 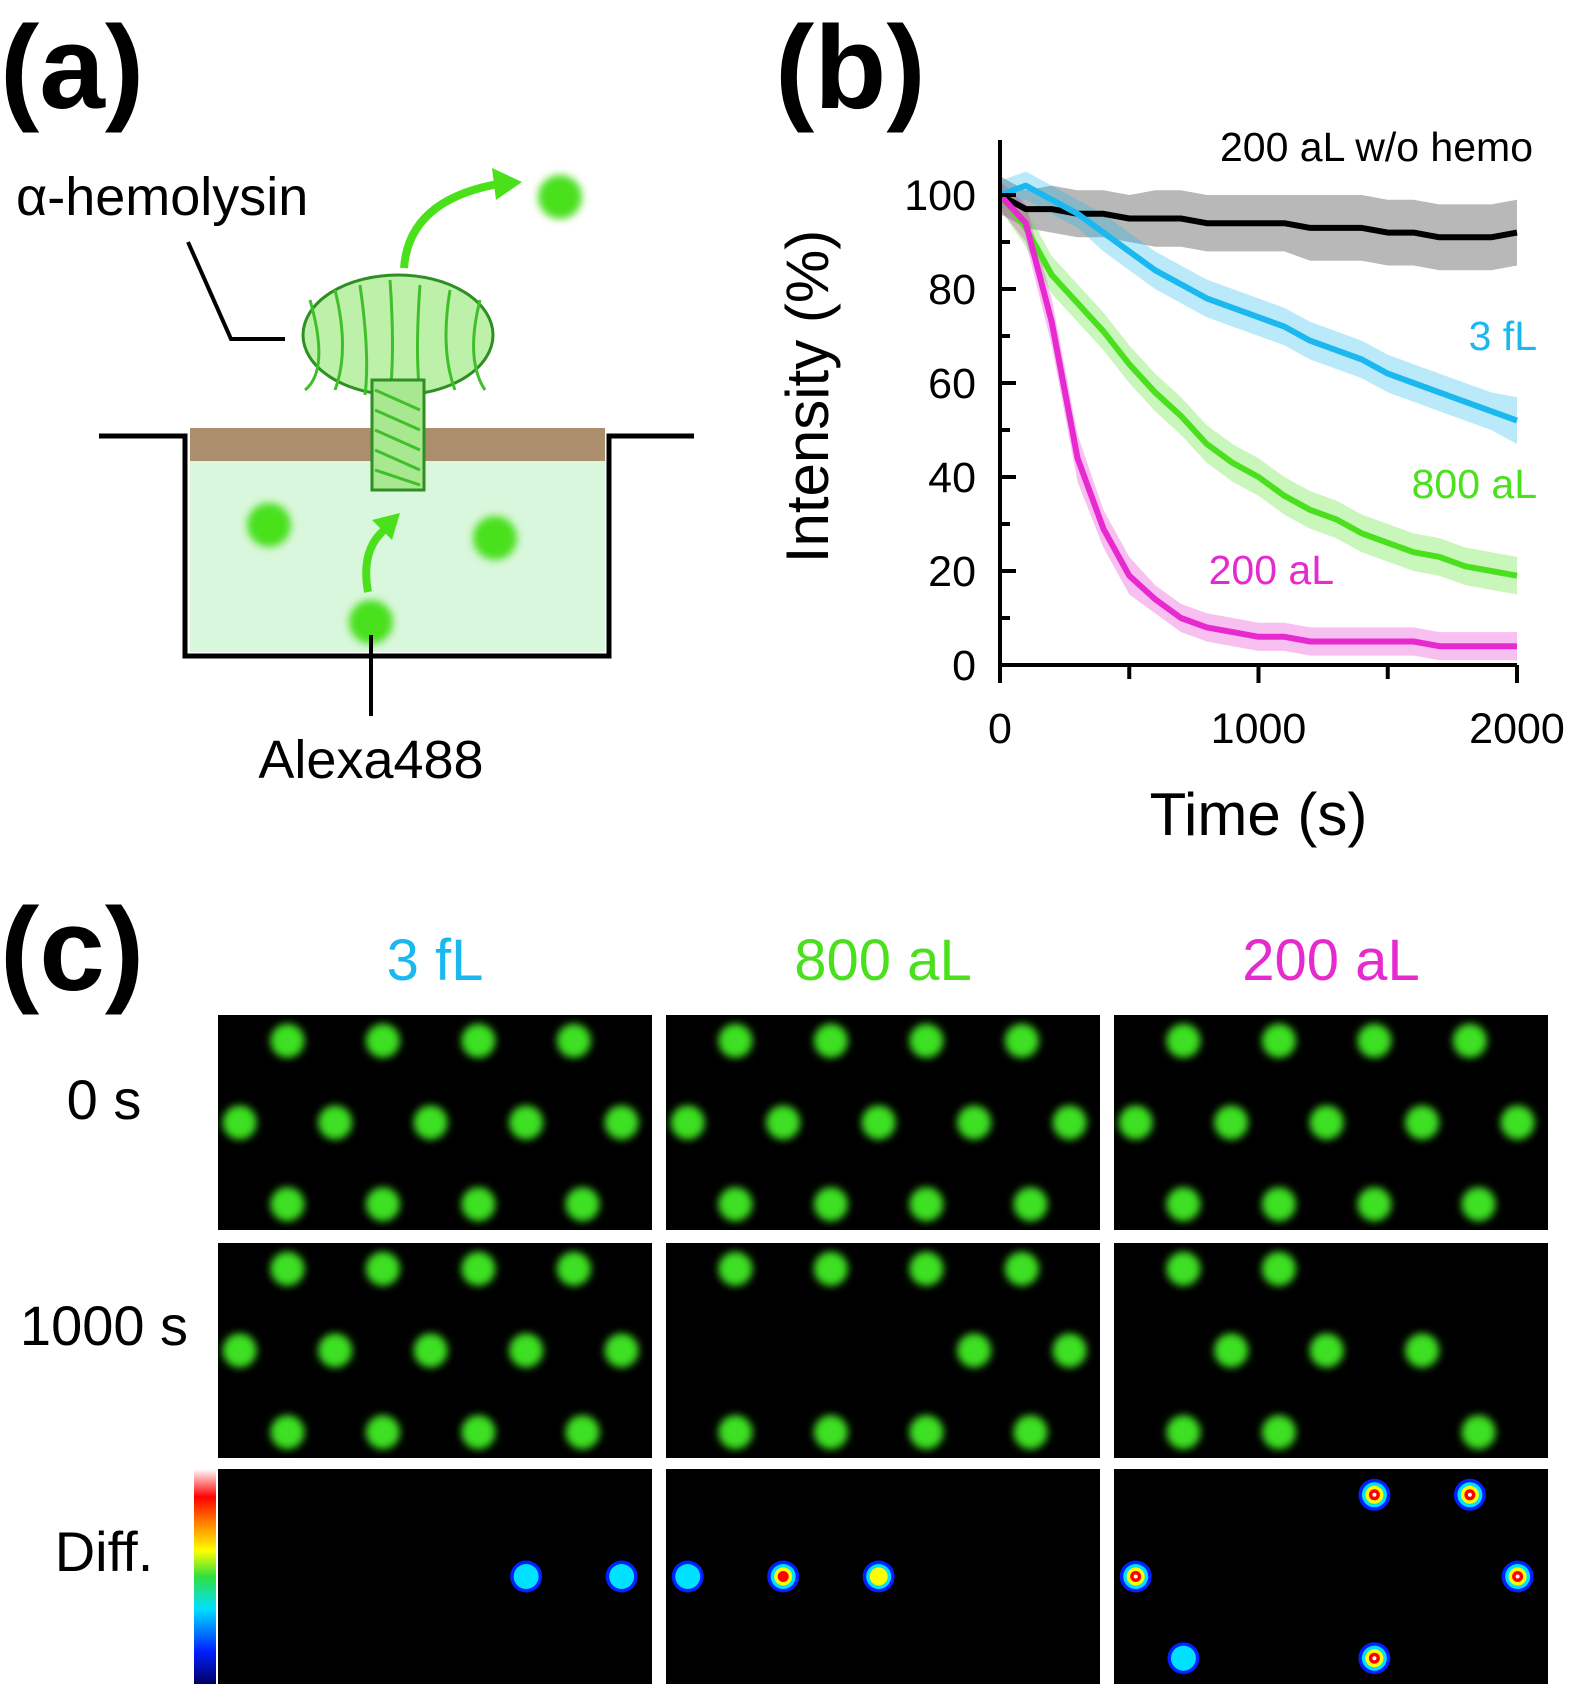 I want to click on color-bar, so click(x=205, y=1576).